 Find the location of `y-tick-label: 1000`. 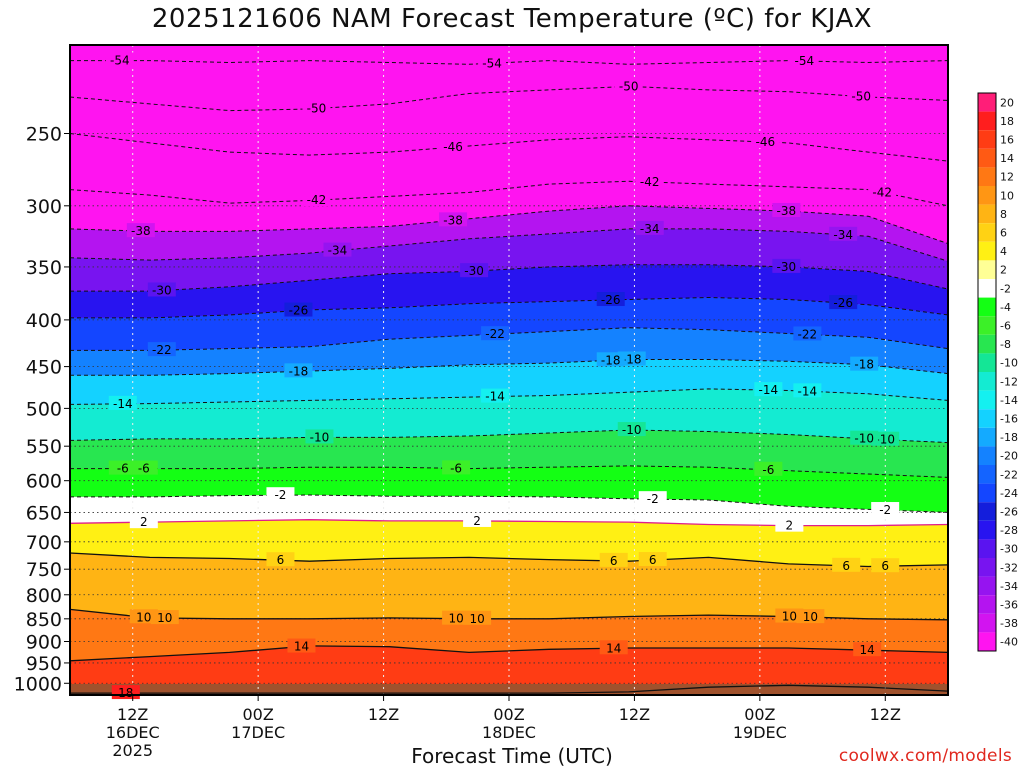

y-tick-label: 1000 is located at coordinates (38, 684).